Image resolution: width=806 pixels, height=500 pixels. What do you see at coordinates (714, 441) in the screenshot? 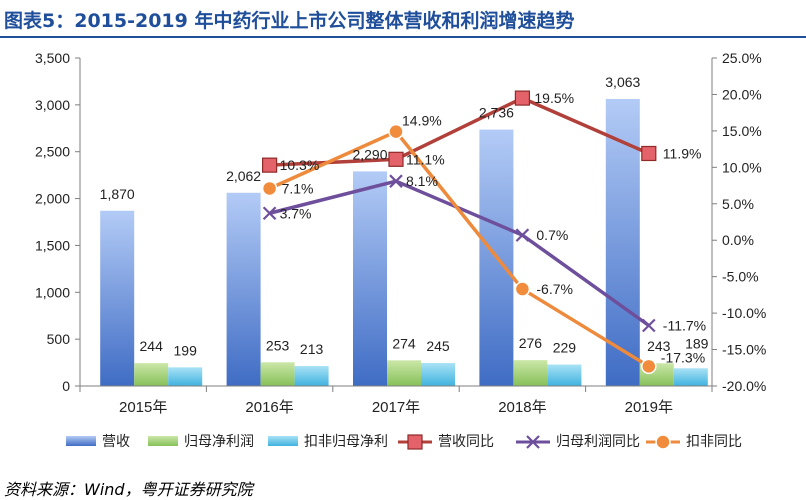
I see `legend-label: 扣非同比` at bounding box center [714, 441].